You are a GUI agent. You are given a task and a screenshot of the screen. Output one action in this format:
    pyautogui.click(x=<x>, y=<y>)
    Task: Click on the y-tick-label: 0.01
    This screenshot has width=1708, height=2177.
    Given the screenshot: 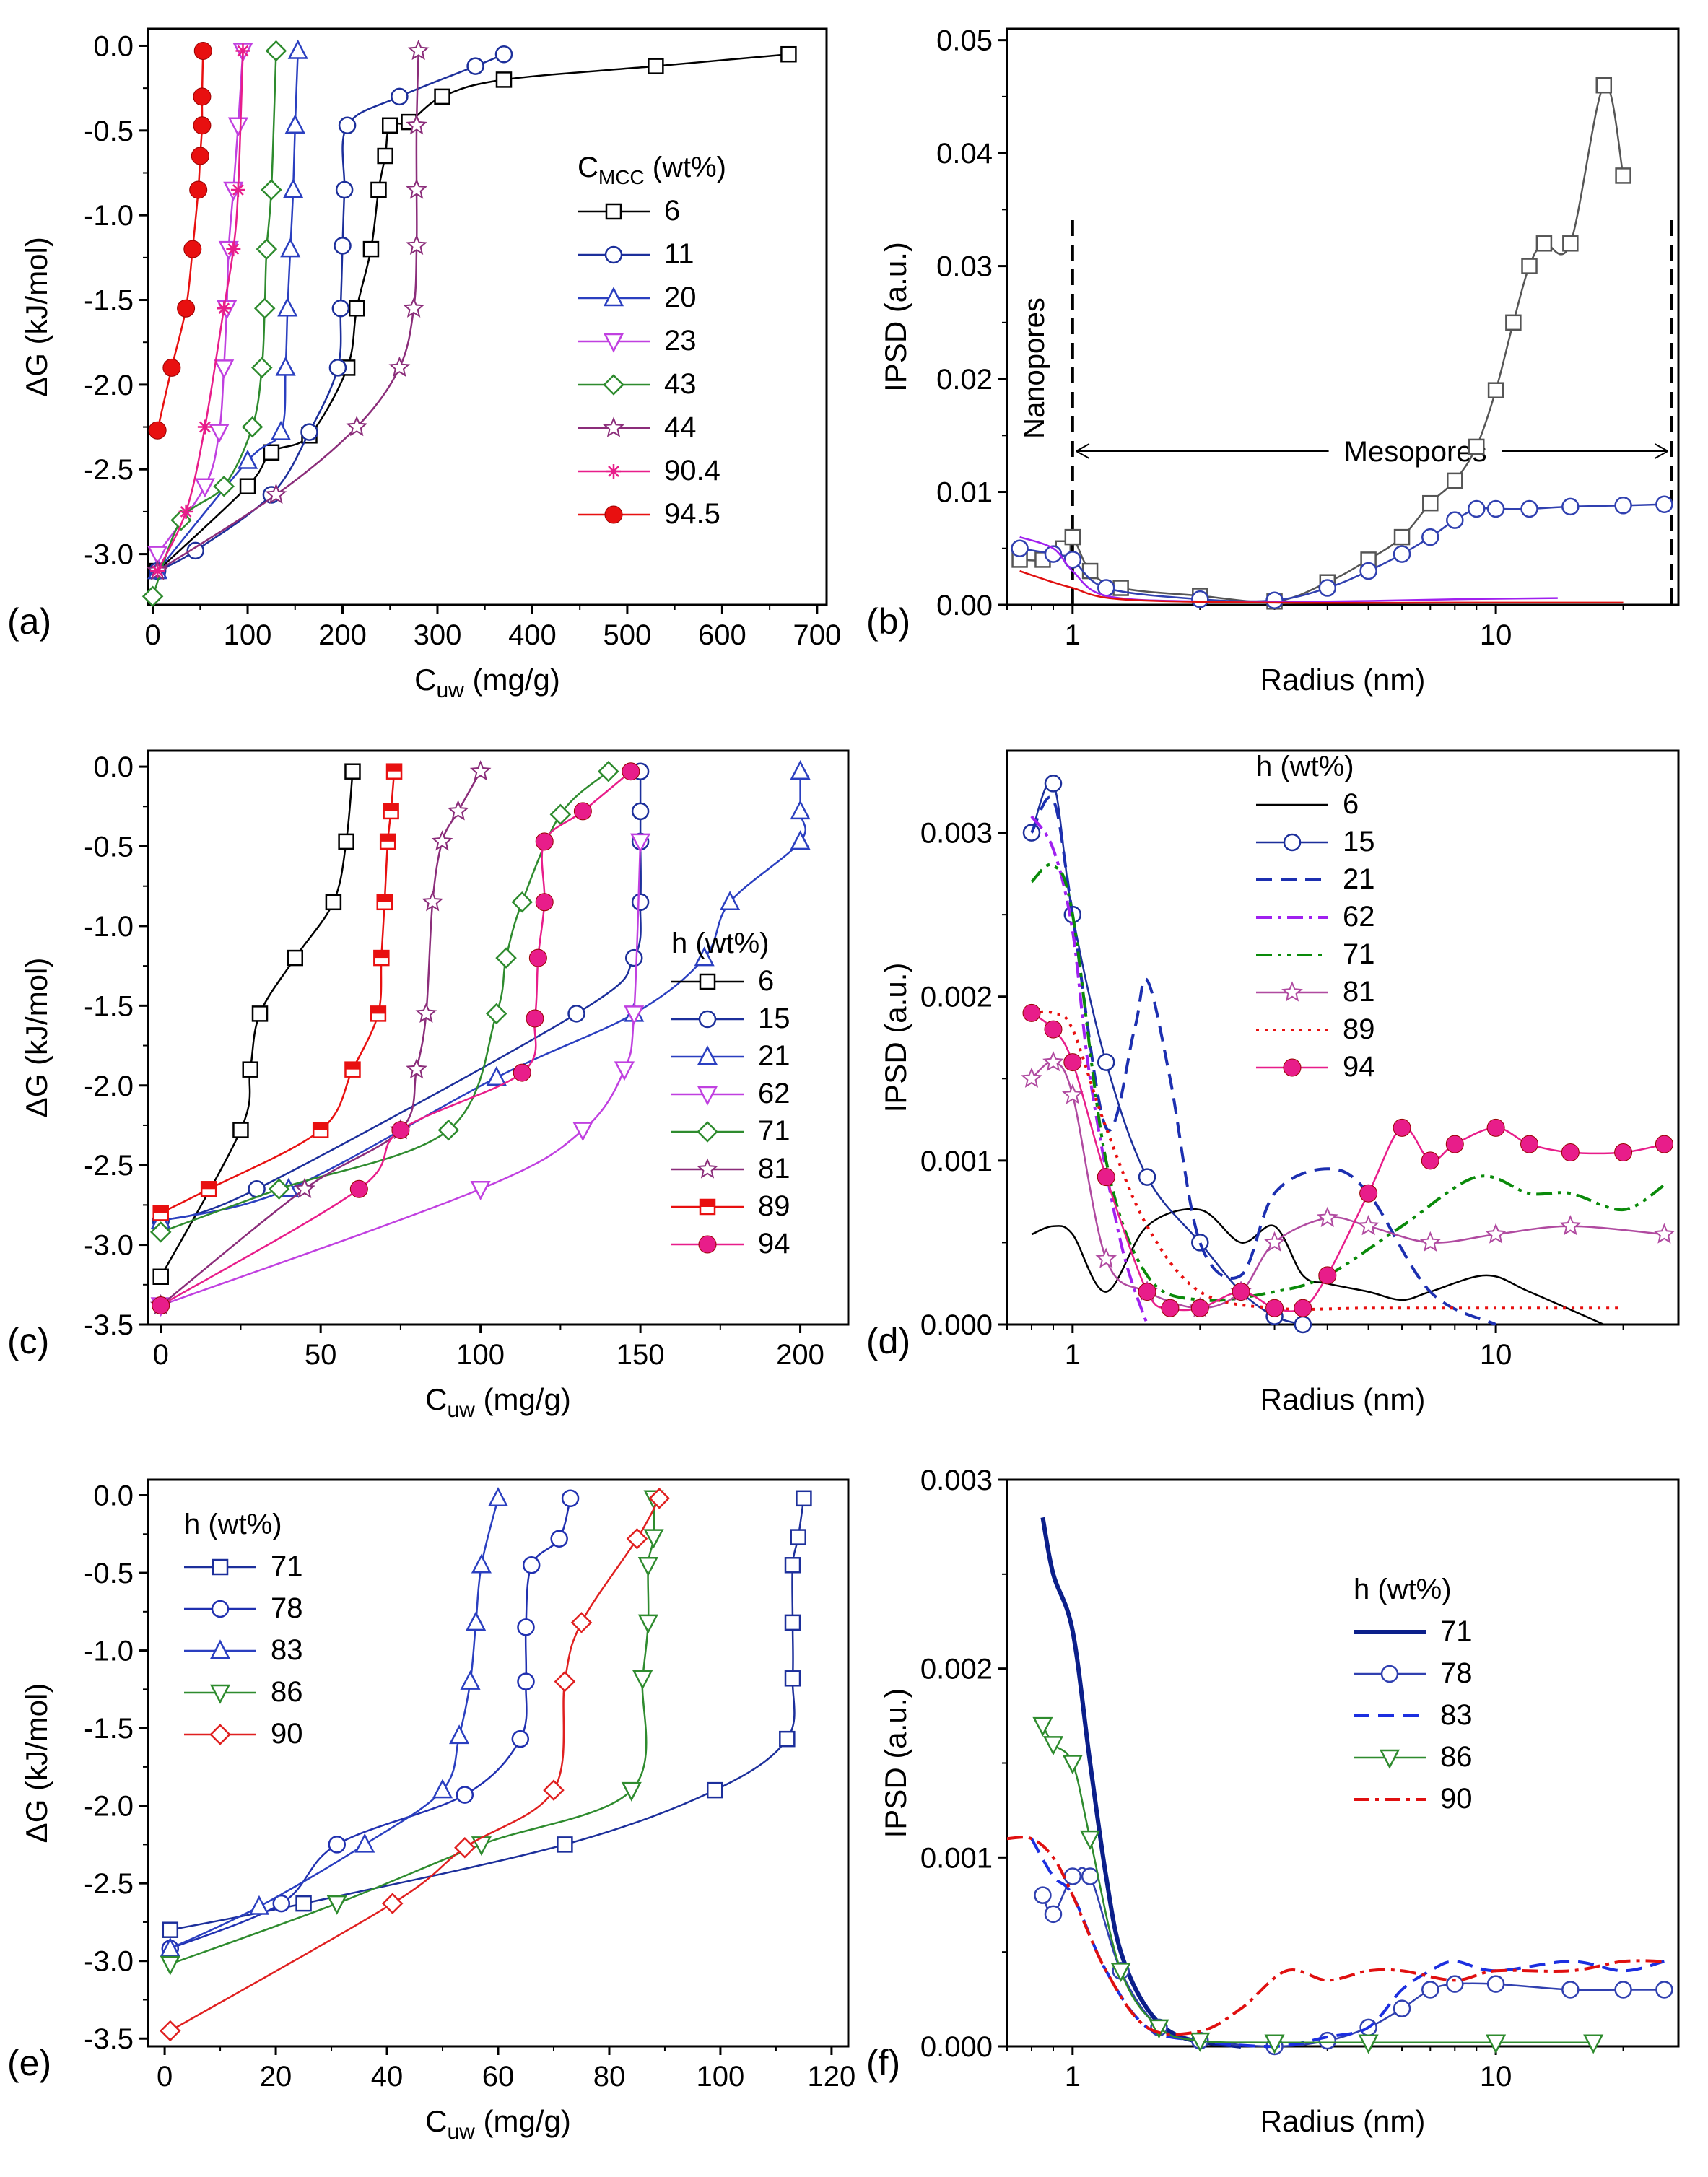 What is the action you would take?
    pyautogui.click(x=965, y=493)
    